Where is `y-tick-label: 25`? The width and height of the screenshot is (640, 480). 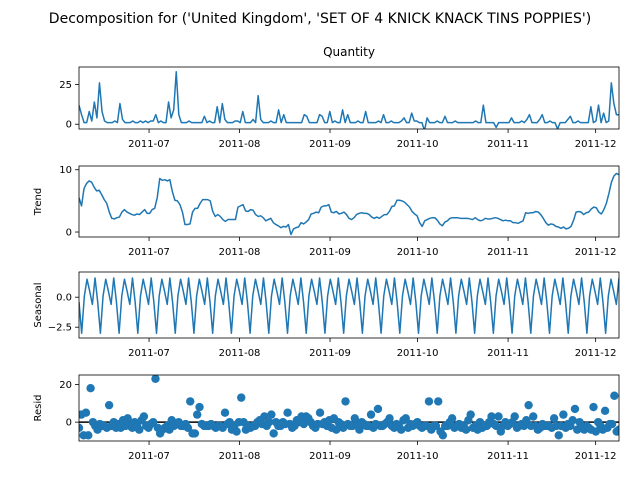 y-tick-label: 25 is located at coordinates (65, 85).